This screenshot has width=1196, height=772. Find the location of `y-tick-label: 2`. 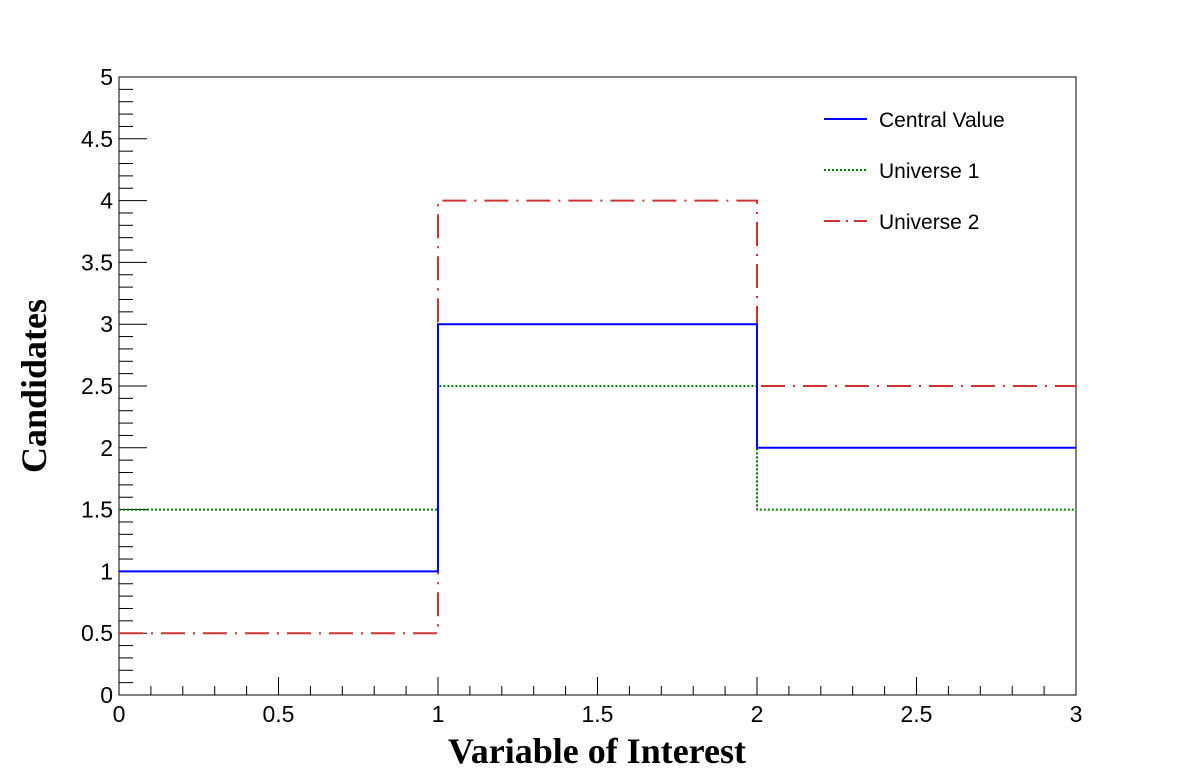

y-tick-label: 2 is located at coordinates (106, 448).